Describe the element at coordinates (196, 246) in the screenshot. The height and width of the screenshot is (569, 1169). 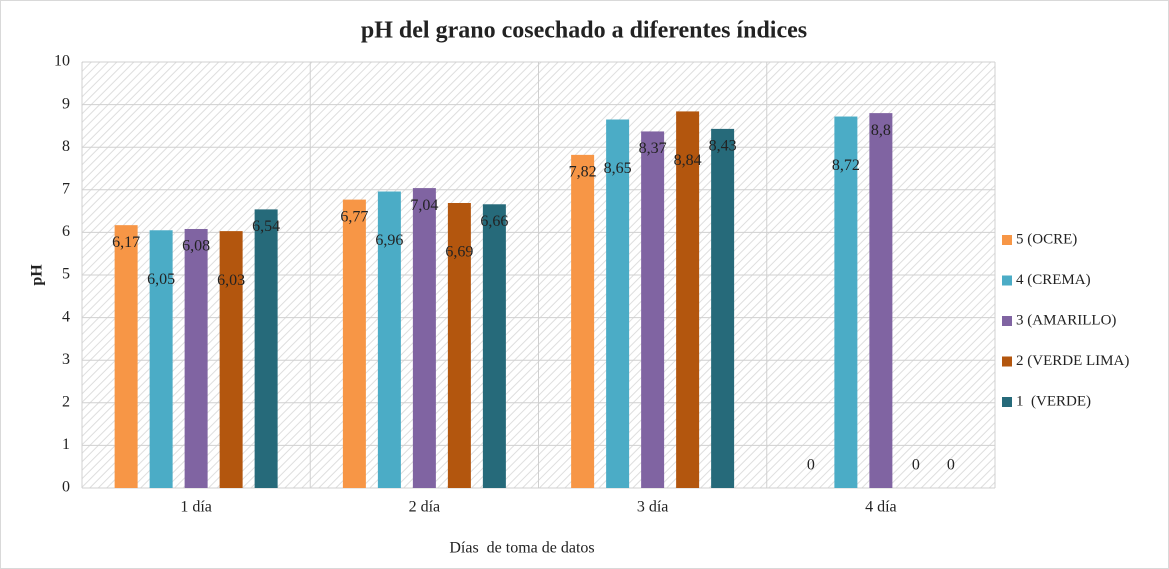
I see `data-label: 6,08` at that location.